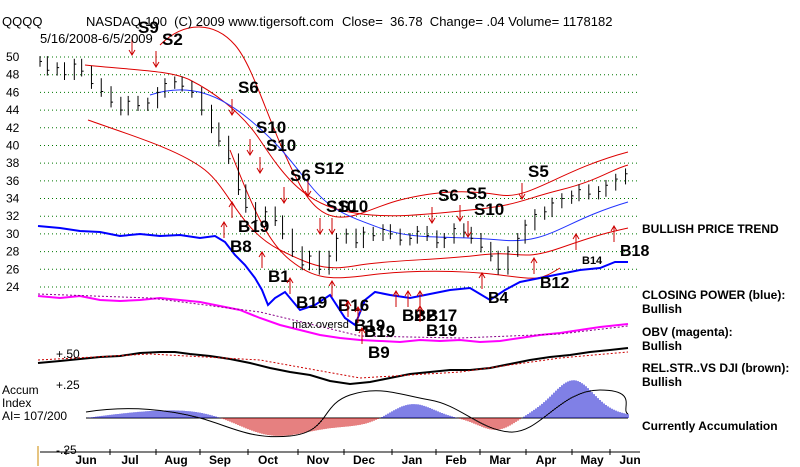  I want to click on signal-label: S10, so click(271, 127).